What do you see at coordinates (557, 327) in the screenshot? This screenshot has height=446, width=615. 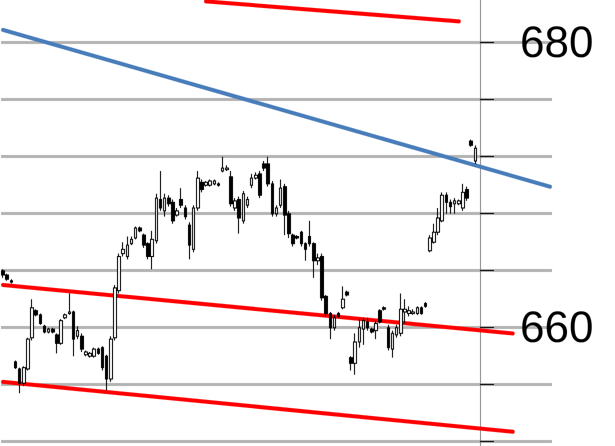 I see `y-tick-label: 660` at bounding box center [557, 327].